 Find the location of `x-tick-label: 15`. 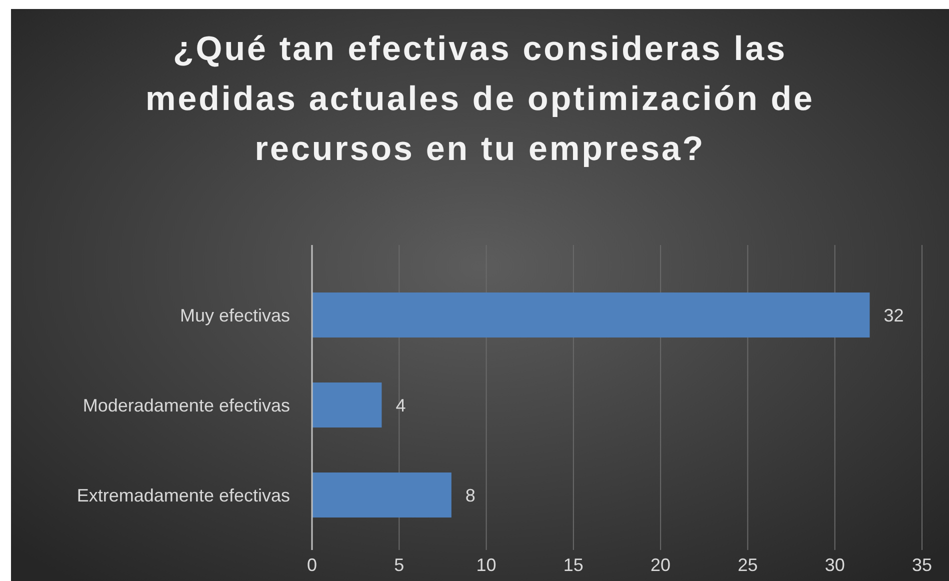

x-tick-label: 15 is located at coordinates (573, 565).